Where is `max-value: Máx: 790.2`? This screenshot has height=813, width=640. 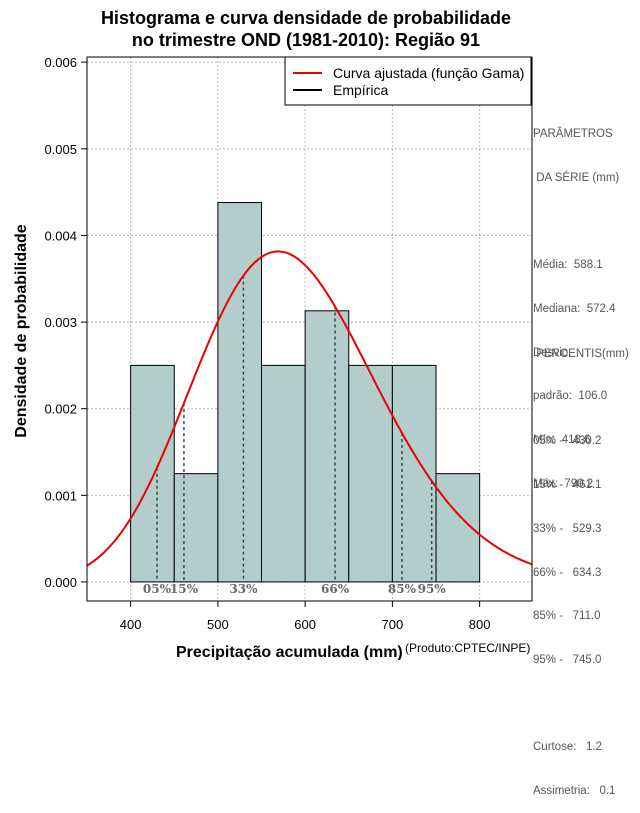 max-value: Máx: 790.2 is located at coordinates (563, 483).